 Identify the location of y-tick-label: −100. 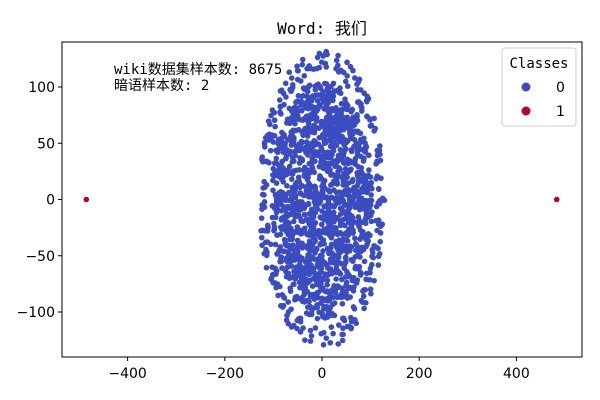
(36, 313).